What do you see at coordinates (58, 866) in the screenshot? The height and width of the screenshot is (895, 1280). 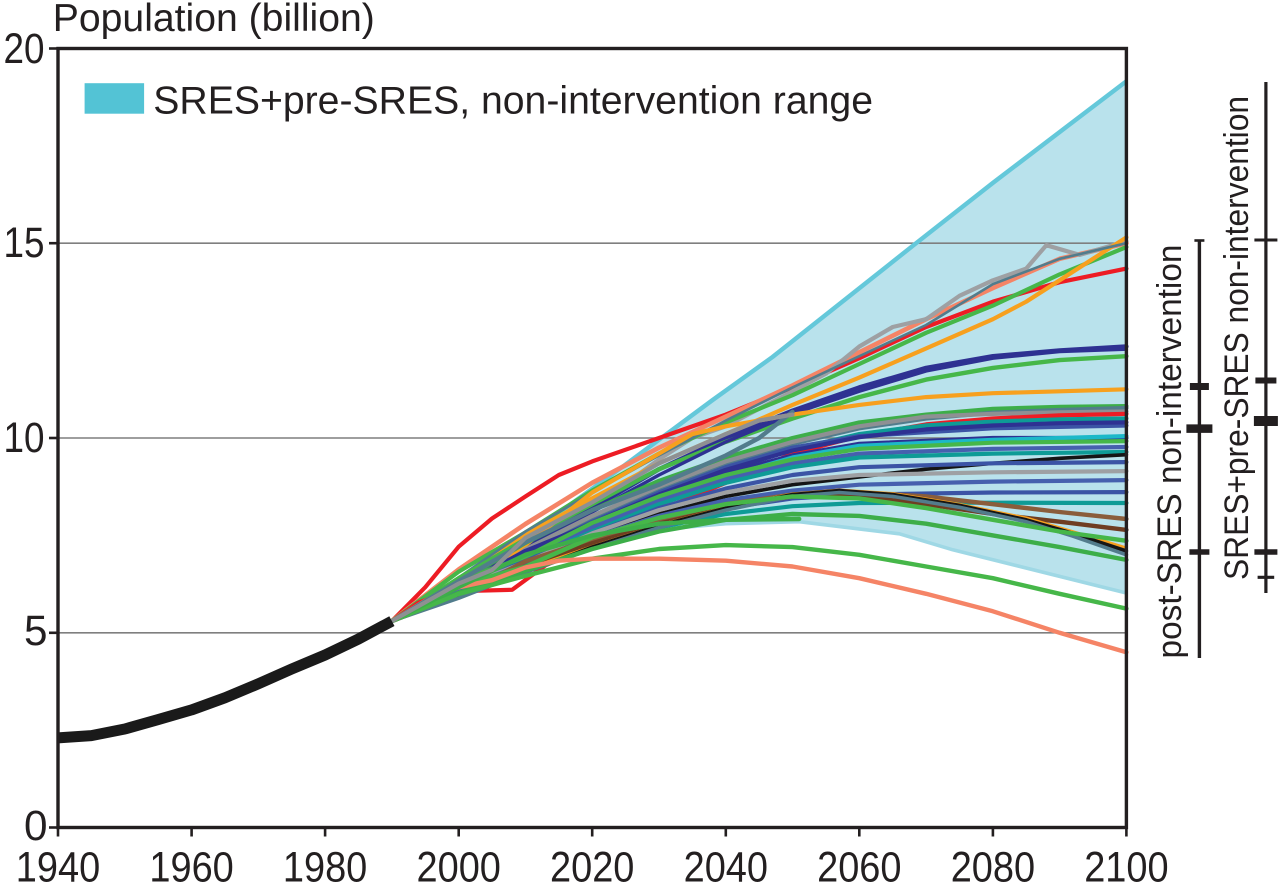 I see `svg-text: 1940` at bounding box center [58, 866].